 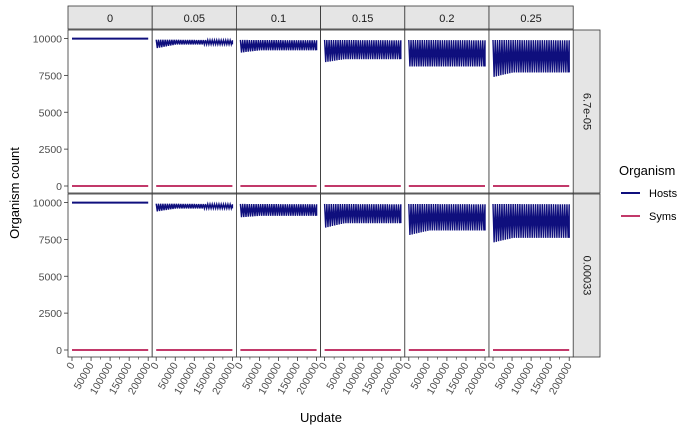 What do you see at coordinates (647, 170) in the screenshot?
I see `legend-title: Organism` at bounding box center [647, 170].